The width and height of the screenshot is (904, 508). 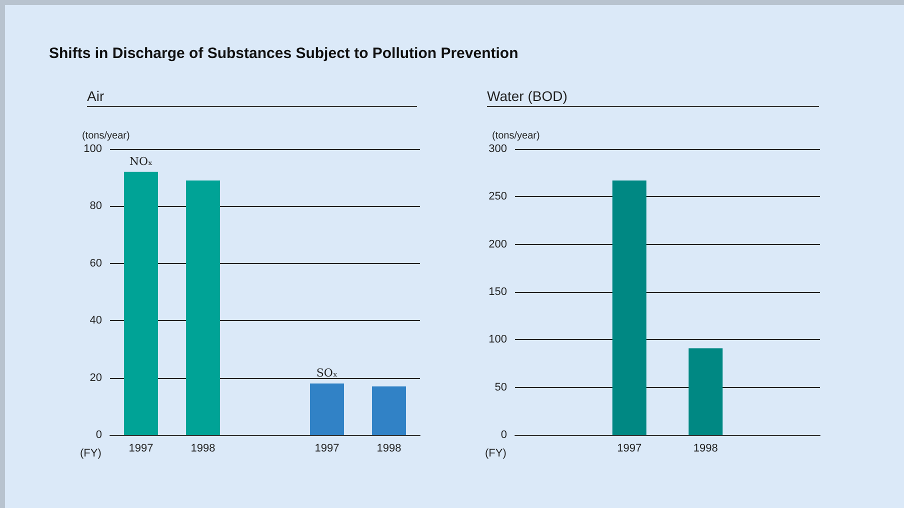 I want to click on y-tick-label: 60, so click(x=96, y=263).